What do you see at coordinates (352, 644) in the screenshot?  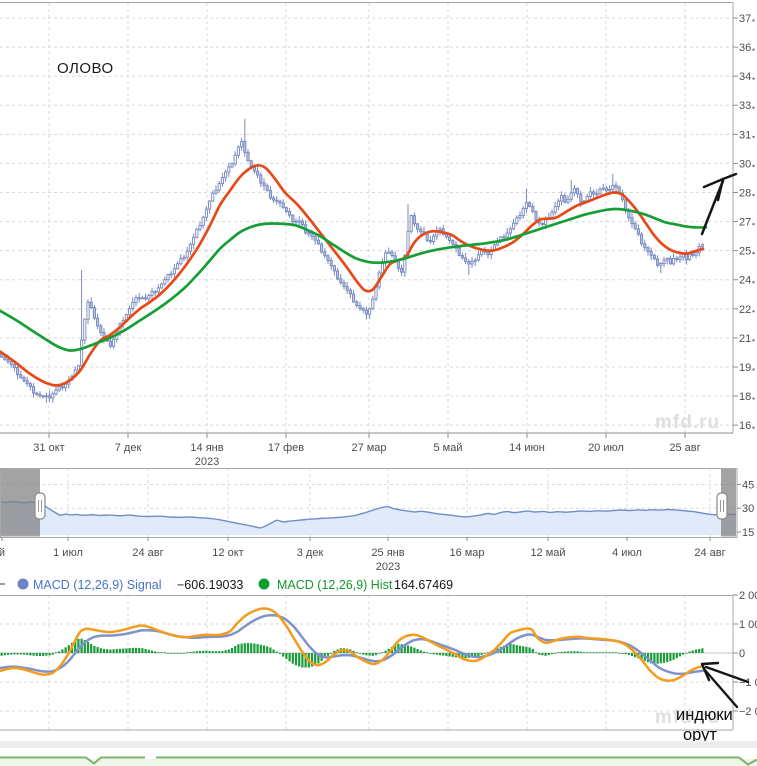 I see `macd-line` at bounding box center [352, 644].